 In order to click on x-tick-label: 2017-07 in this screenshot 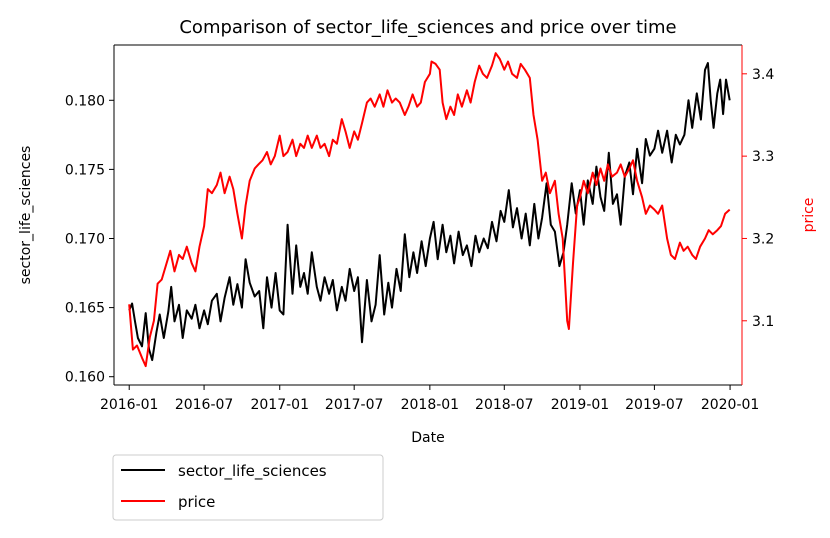, I will do `click(354, 405)`.